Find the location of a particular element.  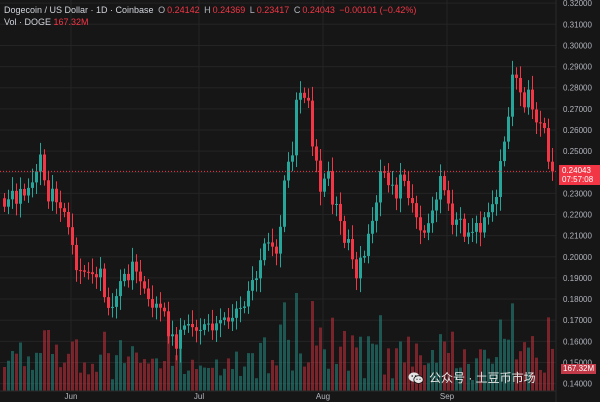

price-tick-label: 0.17000 is located at coordinates (577, 320).